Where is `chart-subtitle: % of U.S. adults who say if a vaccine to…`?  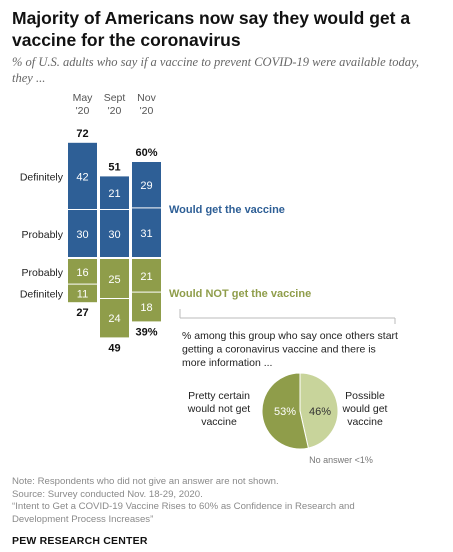
chart-subtitle: % of U.S. adults who say if a vaccine to… is located at coordinates (215, 70).